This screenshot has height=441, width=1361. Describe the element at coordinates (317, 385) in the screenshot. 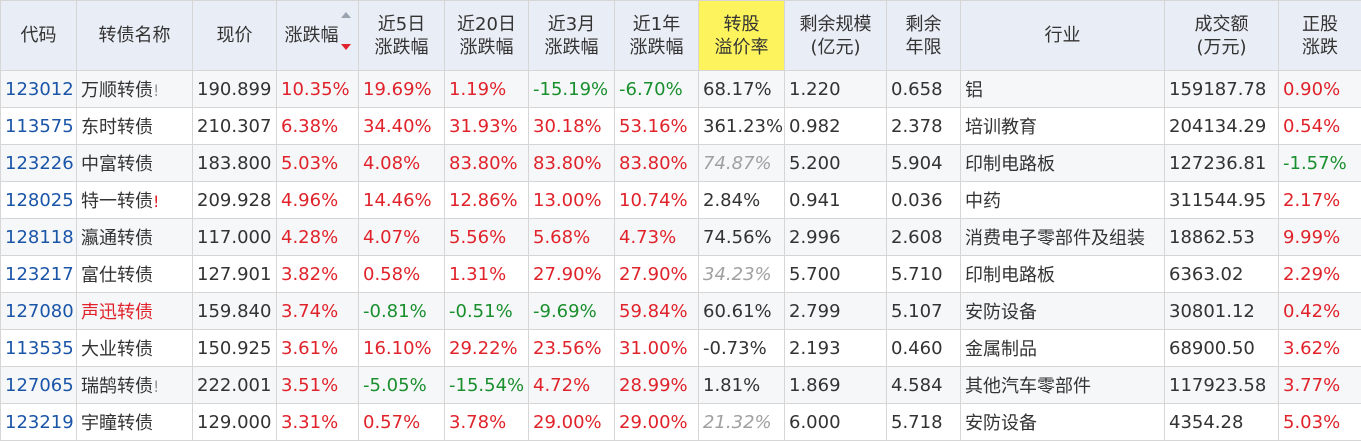

I see `change-cell: 3.51%` at that location.